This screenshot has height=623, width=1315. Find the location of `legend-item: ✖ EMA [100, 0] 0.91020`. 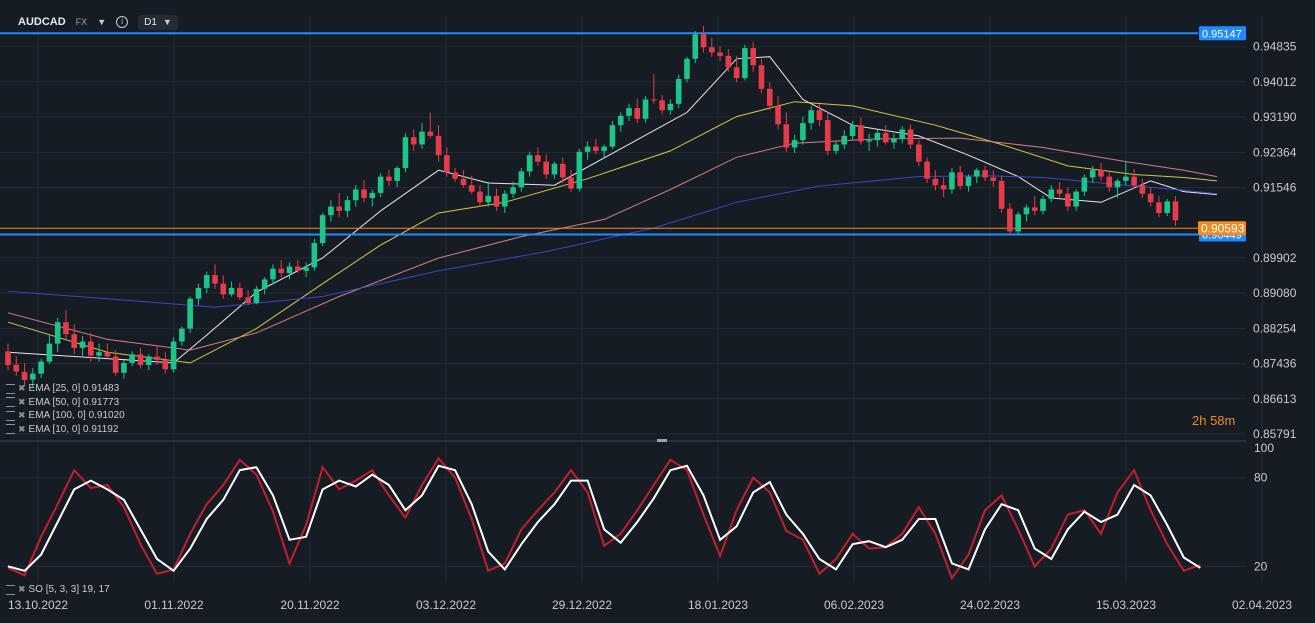

legend-item: ✖ EMA [100, 0] 0.91020 is located at coordinates (65, 416).